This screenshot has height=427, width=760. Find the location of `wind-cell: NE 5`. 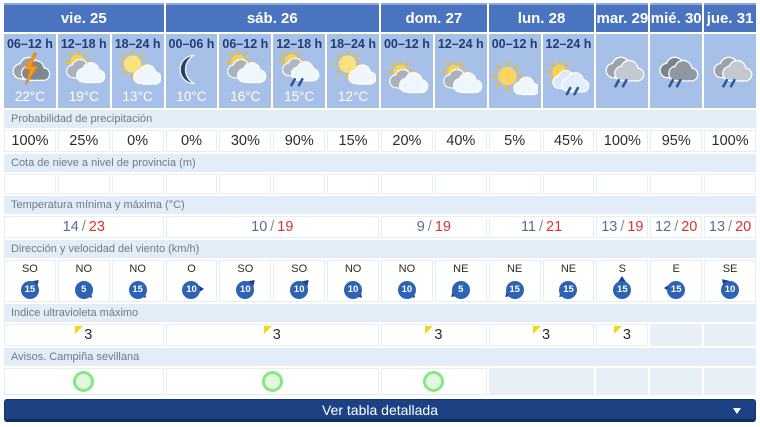

wind-cell: NE 5 is located at coordinates (460, 281).